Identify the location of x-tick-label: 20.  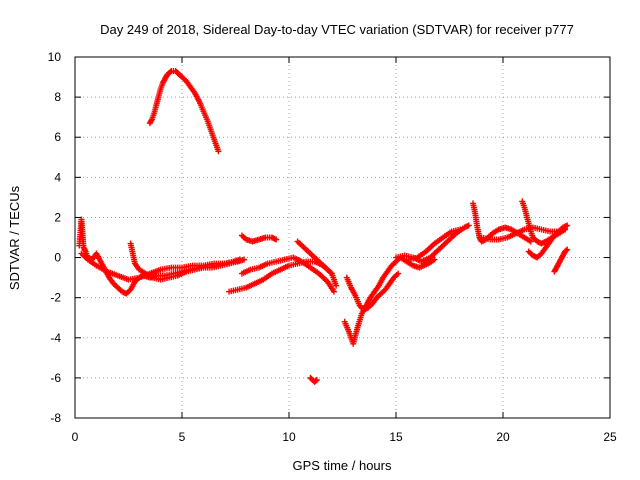
(503, 437).